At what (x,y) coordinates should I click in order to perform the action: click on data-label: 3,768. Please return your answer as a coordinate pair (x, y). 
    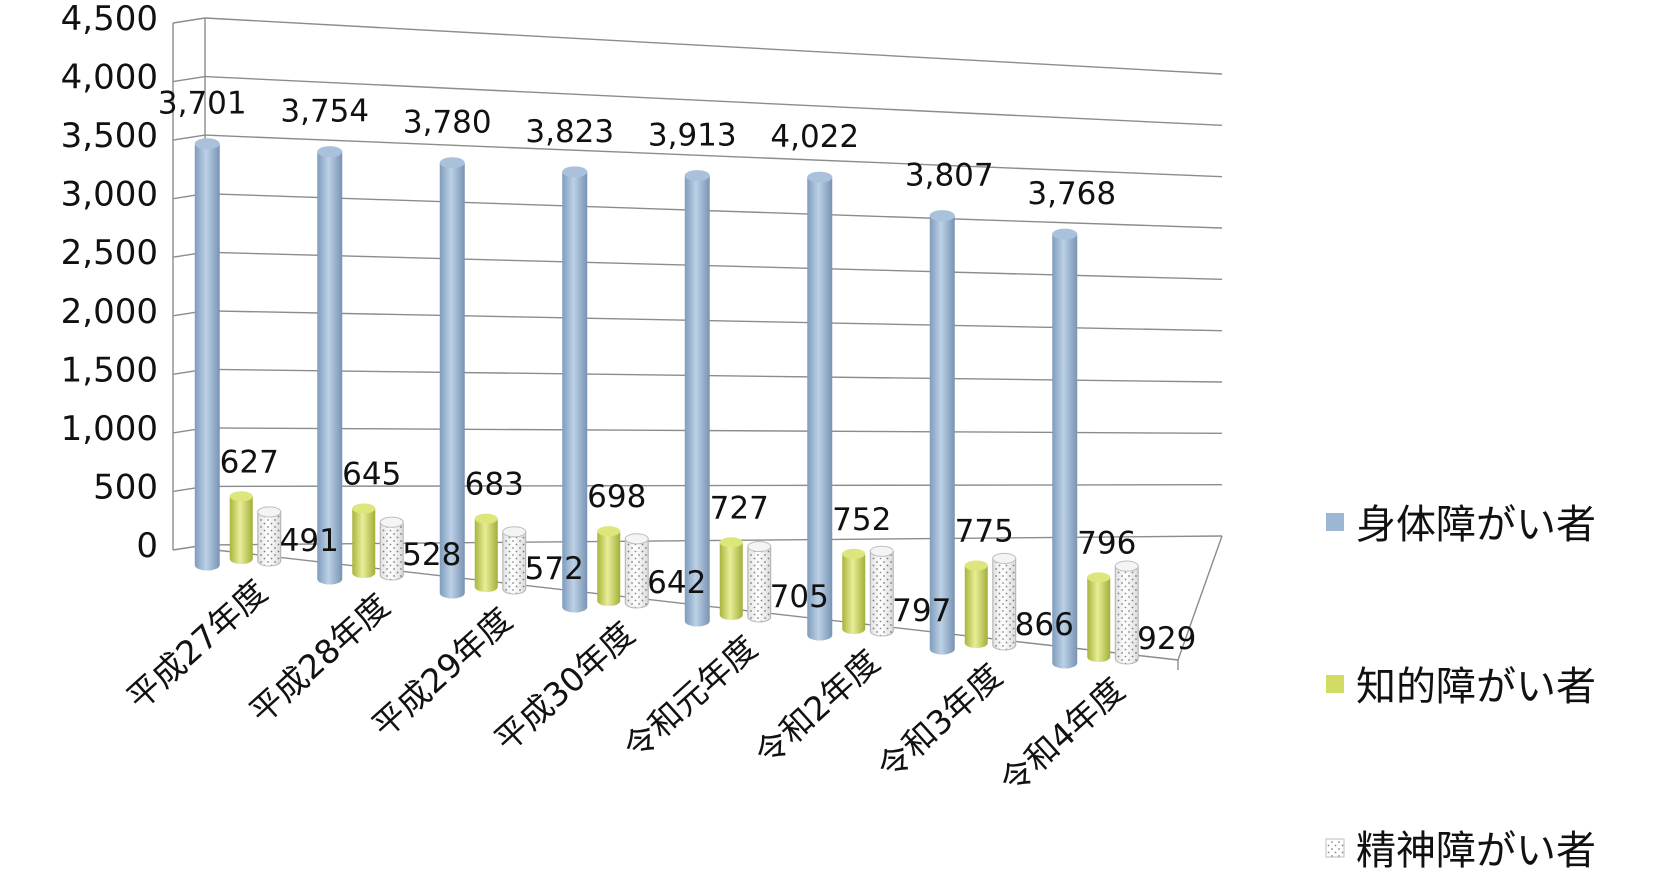
    Looking at the image, I should click on (1071, 194).